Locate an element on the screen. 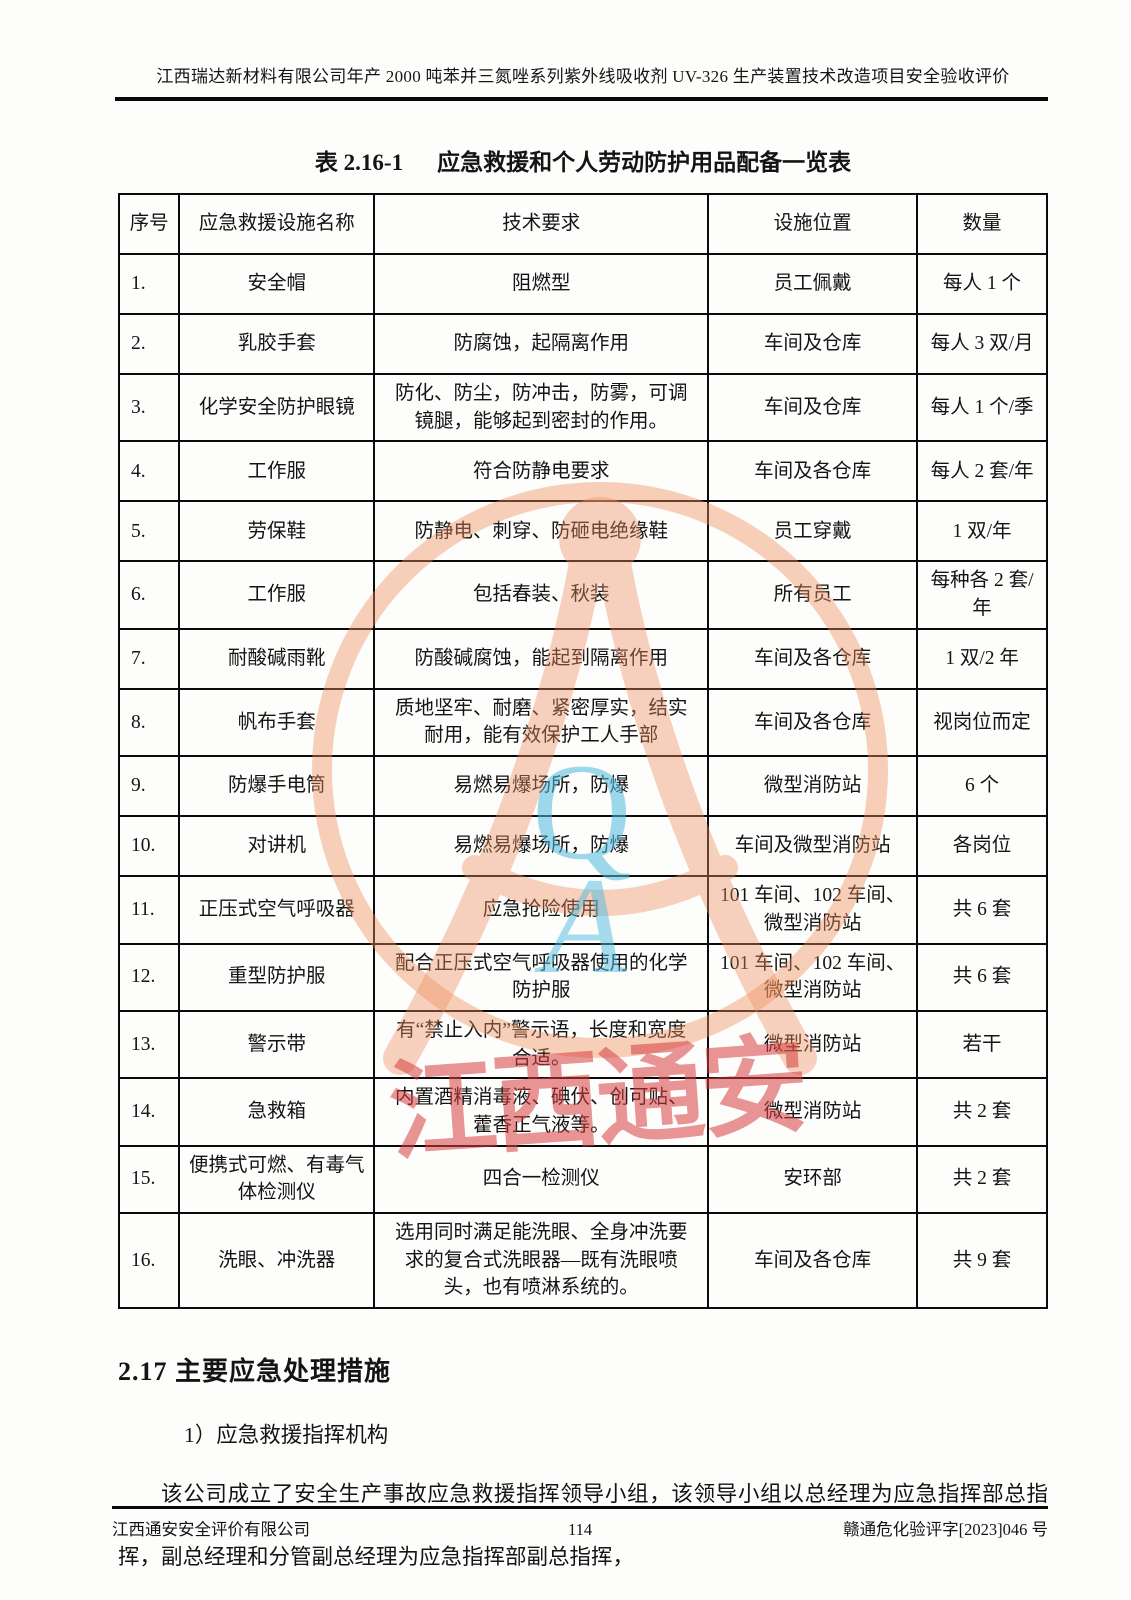 This screenshot has height=1600, width=1131. table-row: 13. 警示带 有“禁止入内”警示语，长度和宽度合适。 微型消防站 若干 is located at coordinates (582, 1044).